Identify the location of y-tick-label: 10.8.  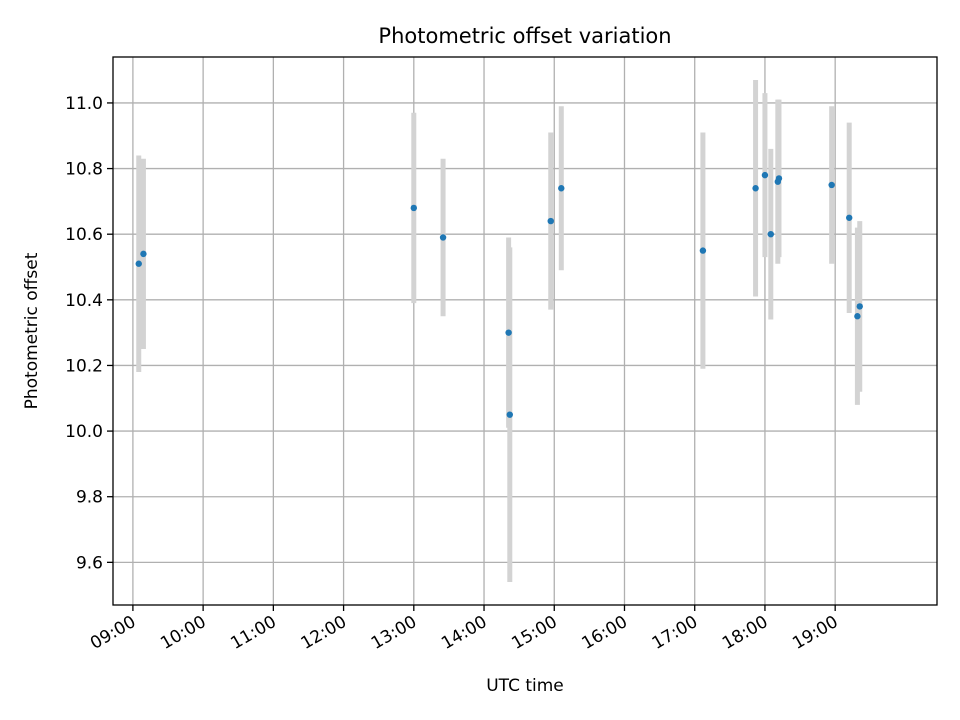
(84, 170).